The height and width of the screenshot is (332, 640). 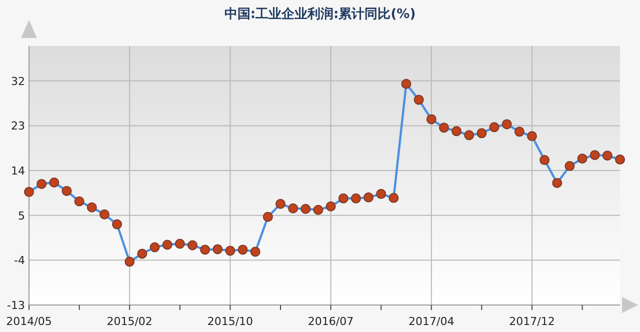 What do you see at coordinates (18, 81) in the screenshot?
I see `y-tick-label: 32` at bounding box center [18, 81].